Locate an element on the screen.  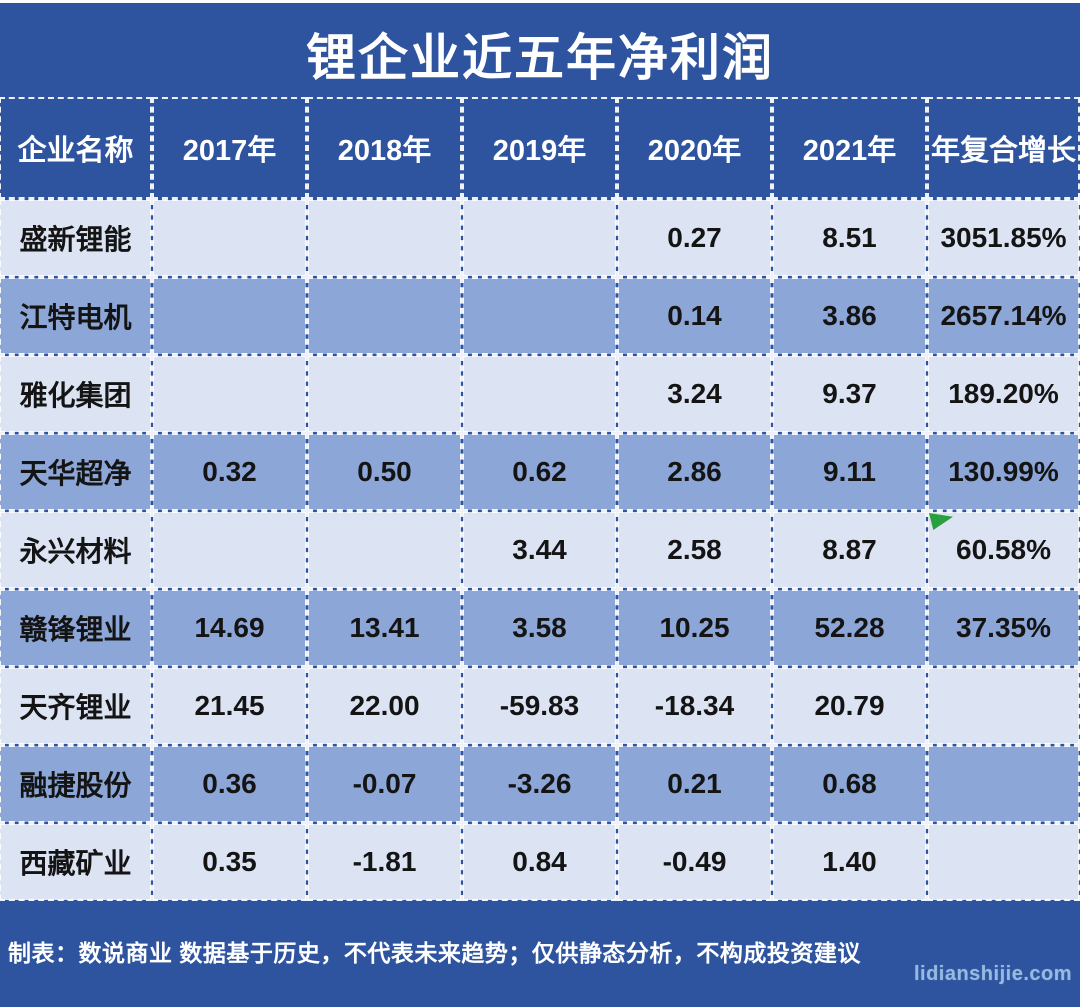
column-header-company: 企业名称 is located at coordinates (76, 148).